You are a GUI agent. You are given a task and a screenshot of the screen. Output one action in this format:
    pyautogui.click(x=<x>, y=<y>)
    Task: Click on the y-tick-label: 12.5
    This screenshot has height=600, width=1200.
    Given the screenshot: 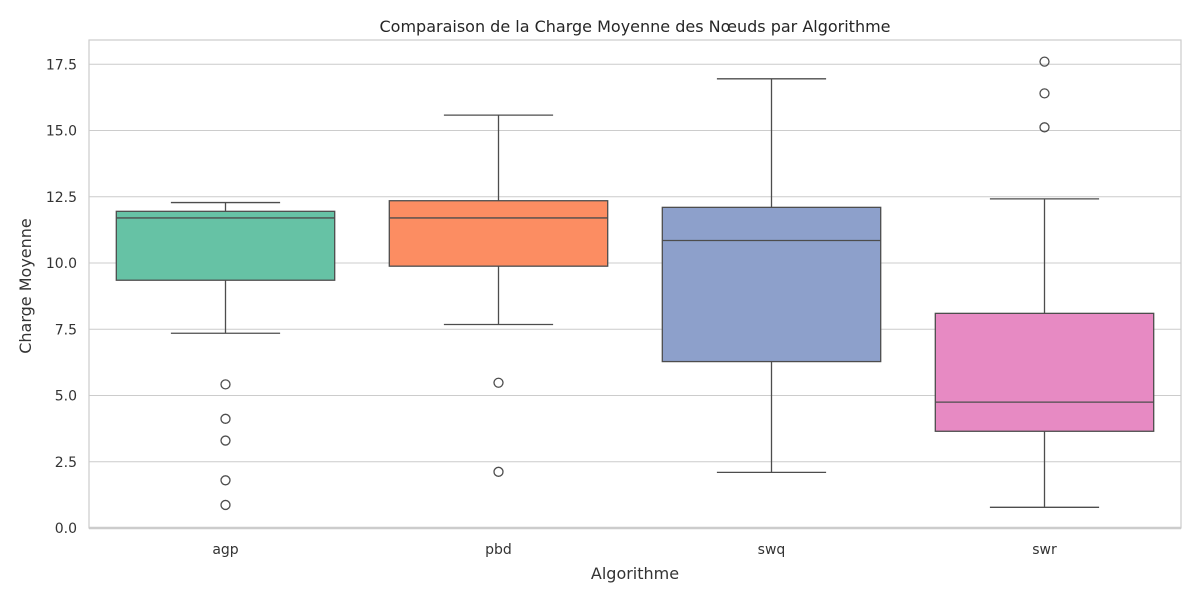 What is the action you would take?
    pyautogui.click(x=61, y=198)
    